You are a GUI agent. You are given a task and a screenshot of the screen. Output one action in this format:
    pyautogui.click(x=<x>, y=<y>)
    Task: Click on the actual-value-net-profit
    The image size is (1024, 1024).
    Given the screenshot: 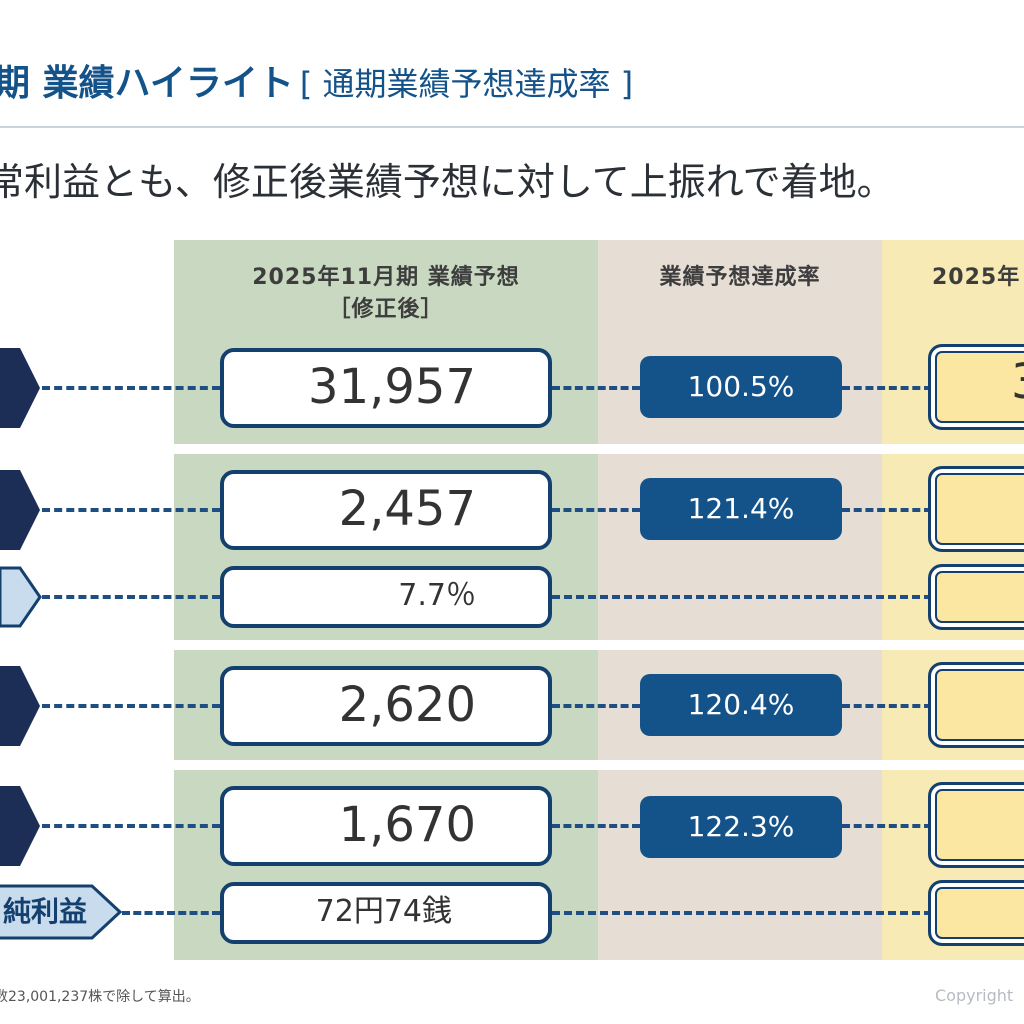 What is the action you would take?
    pyautogui.click(x=976, y=825)
    